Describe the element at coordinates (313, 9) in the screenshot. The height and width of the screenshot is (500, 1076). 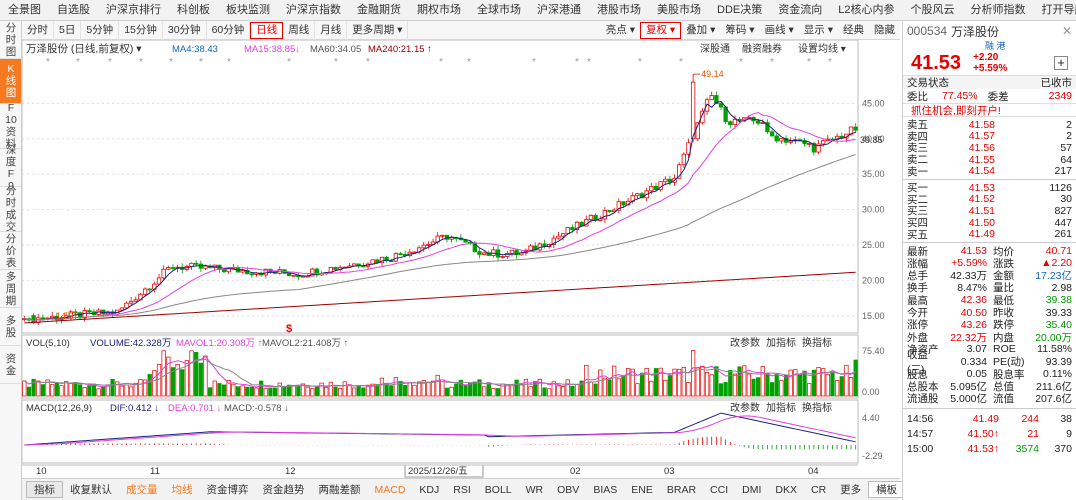
I see `menu-item: 沪深京指数` at that location.